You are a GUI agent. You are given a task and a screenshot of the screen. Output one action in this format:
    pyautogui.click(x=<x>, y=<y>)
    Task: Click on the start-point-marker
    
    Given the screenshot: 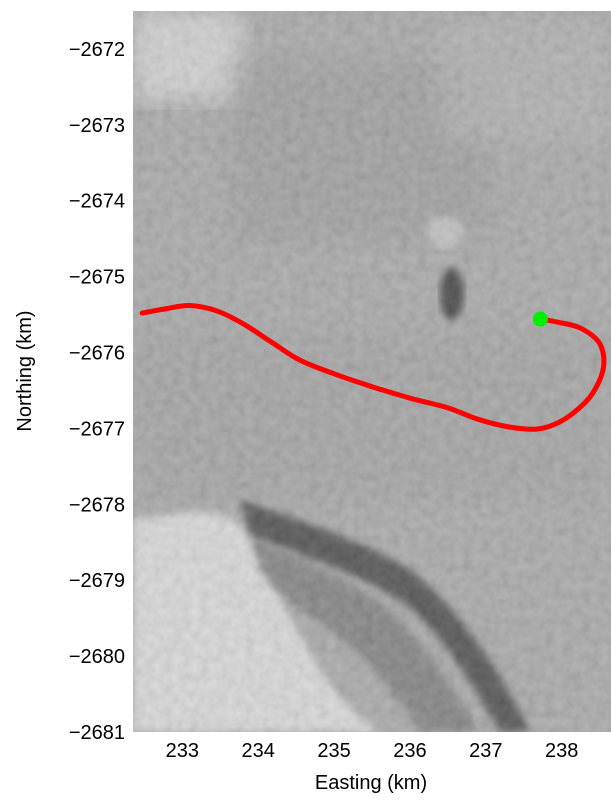 What is the action you would take?
    pyautogui.click(x=540, y=319)
    